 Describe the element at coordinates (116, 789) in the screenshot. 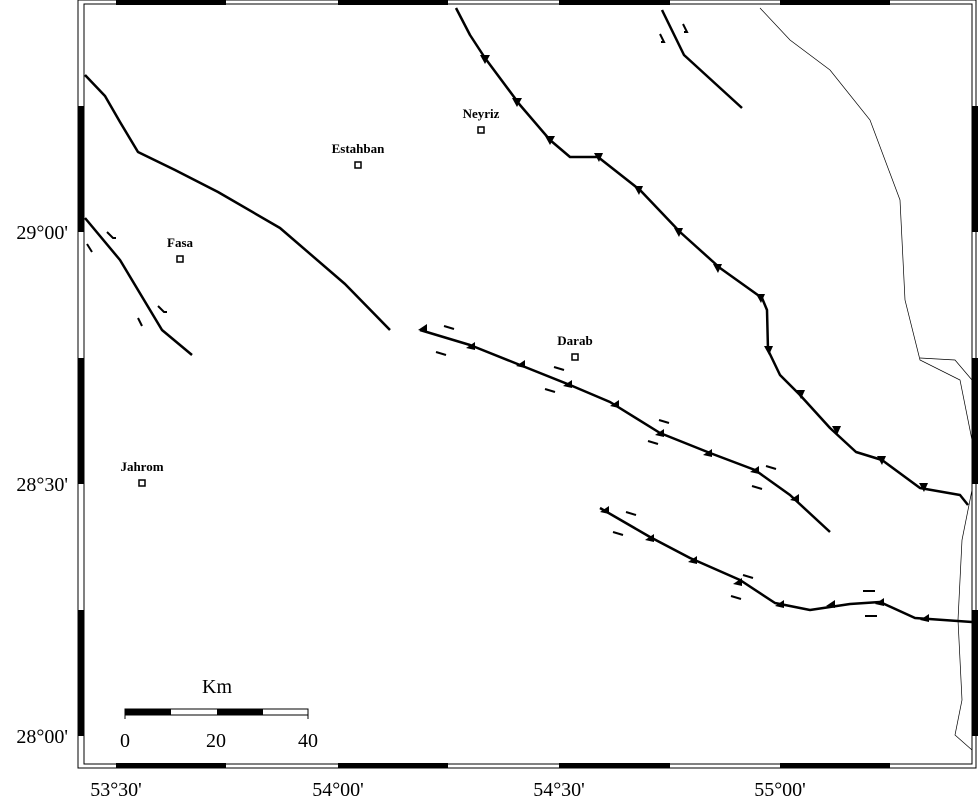

I see `x-axis-label: 53°30'` at that location.